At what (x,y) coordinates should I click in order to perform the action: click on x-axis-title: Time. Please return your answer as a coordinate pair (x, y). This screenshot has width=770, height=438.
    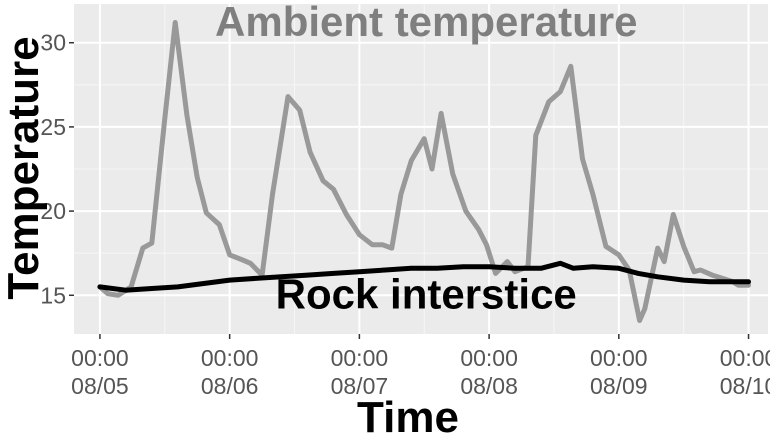
    Looking at the image, I should click on (408, 415).